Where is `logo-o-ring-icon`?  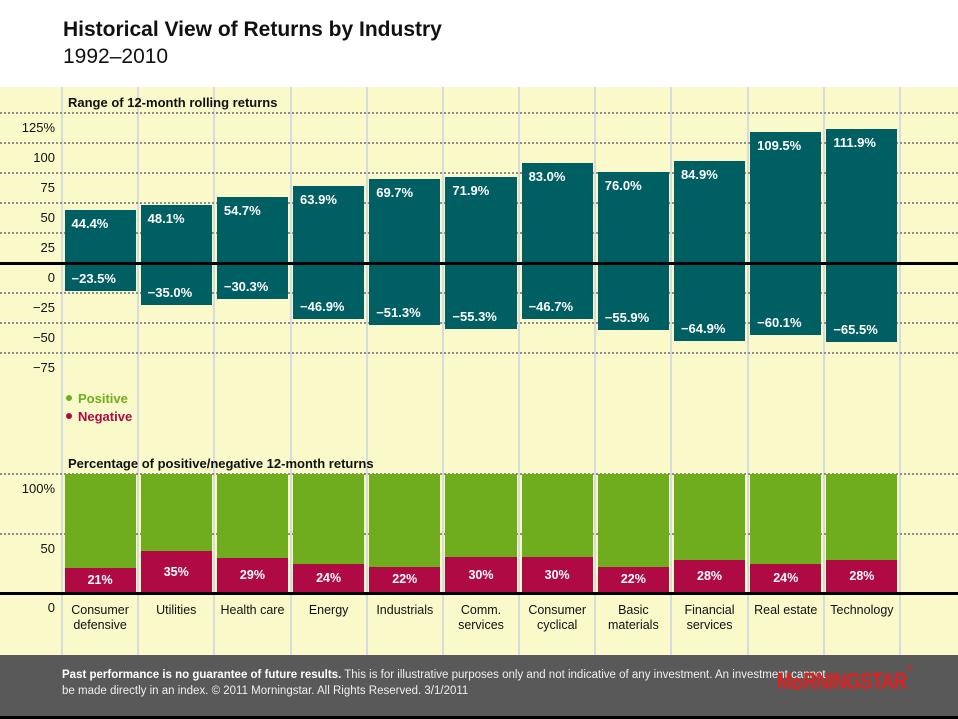 logo-o-ring-icon is located at coordinates (797, 684).